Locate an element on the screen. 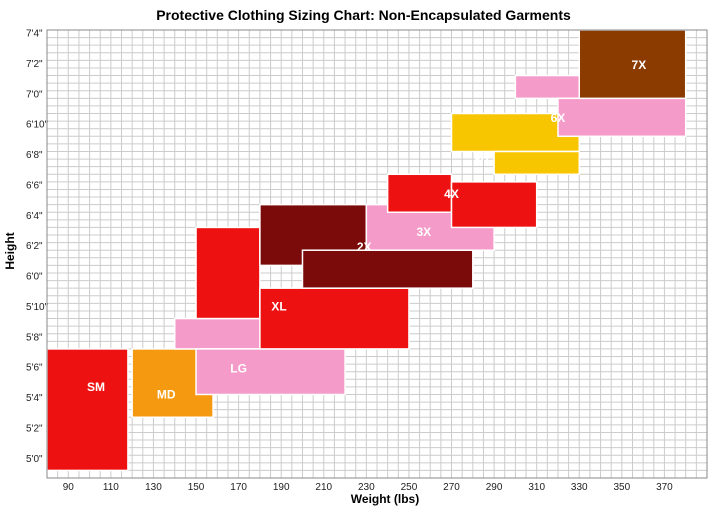  size-region-6x is located at coordinates (622, 117).